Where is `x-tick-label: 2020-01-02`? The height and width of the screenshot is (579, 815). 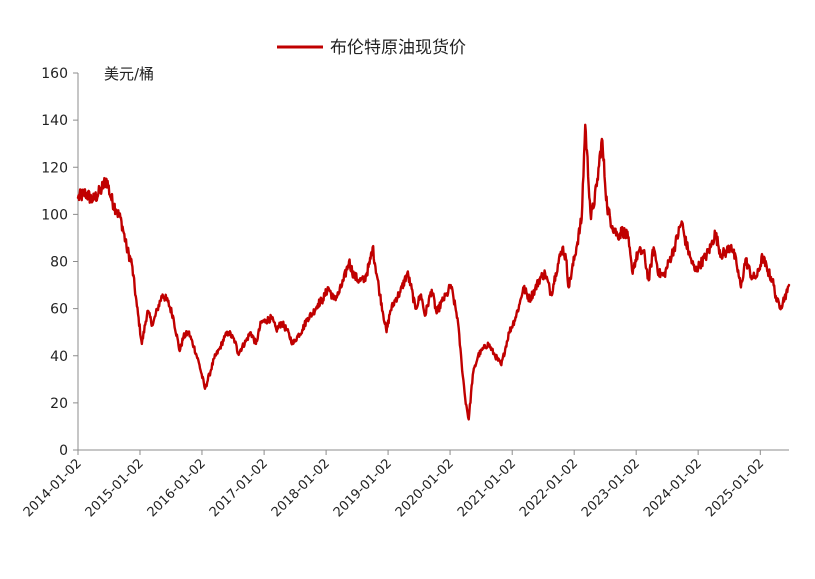 x-tick-label: 2020-01-02 is located at coordinates (425, 488).